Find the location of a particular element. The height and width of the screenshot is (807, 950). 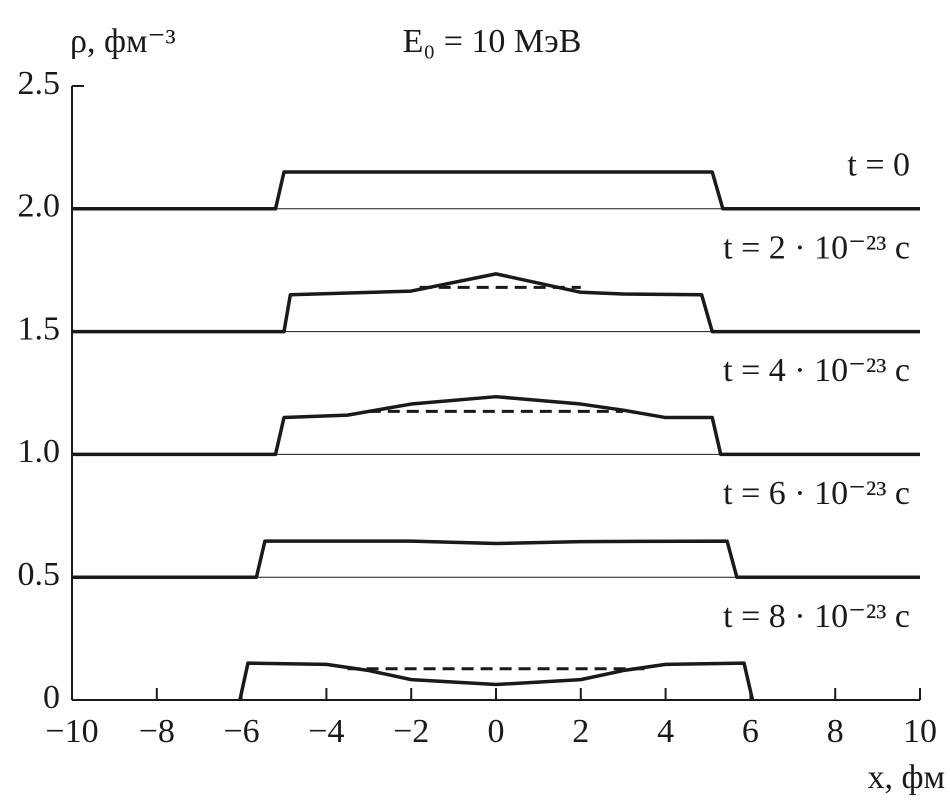

y-tick-label: 2.0 is located at coordinates (39, 206).